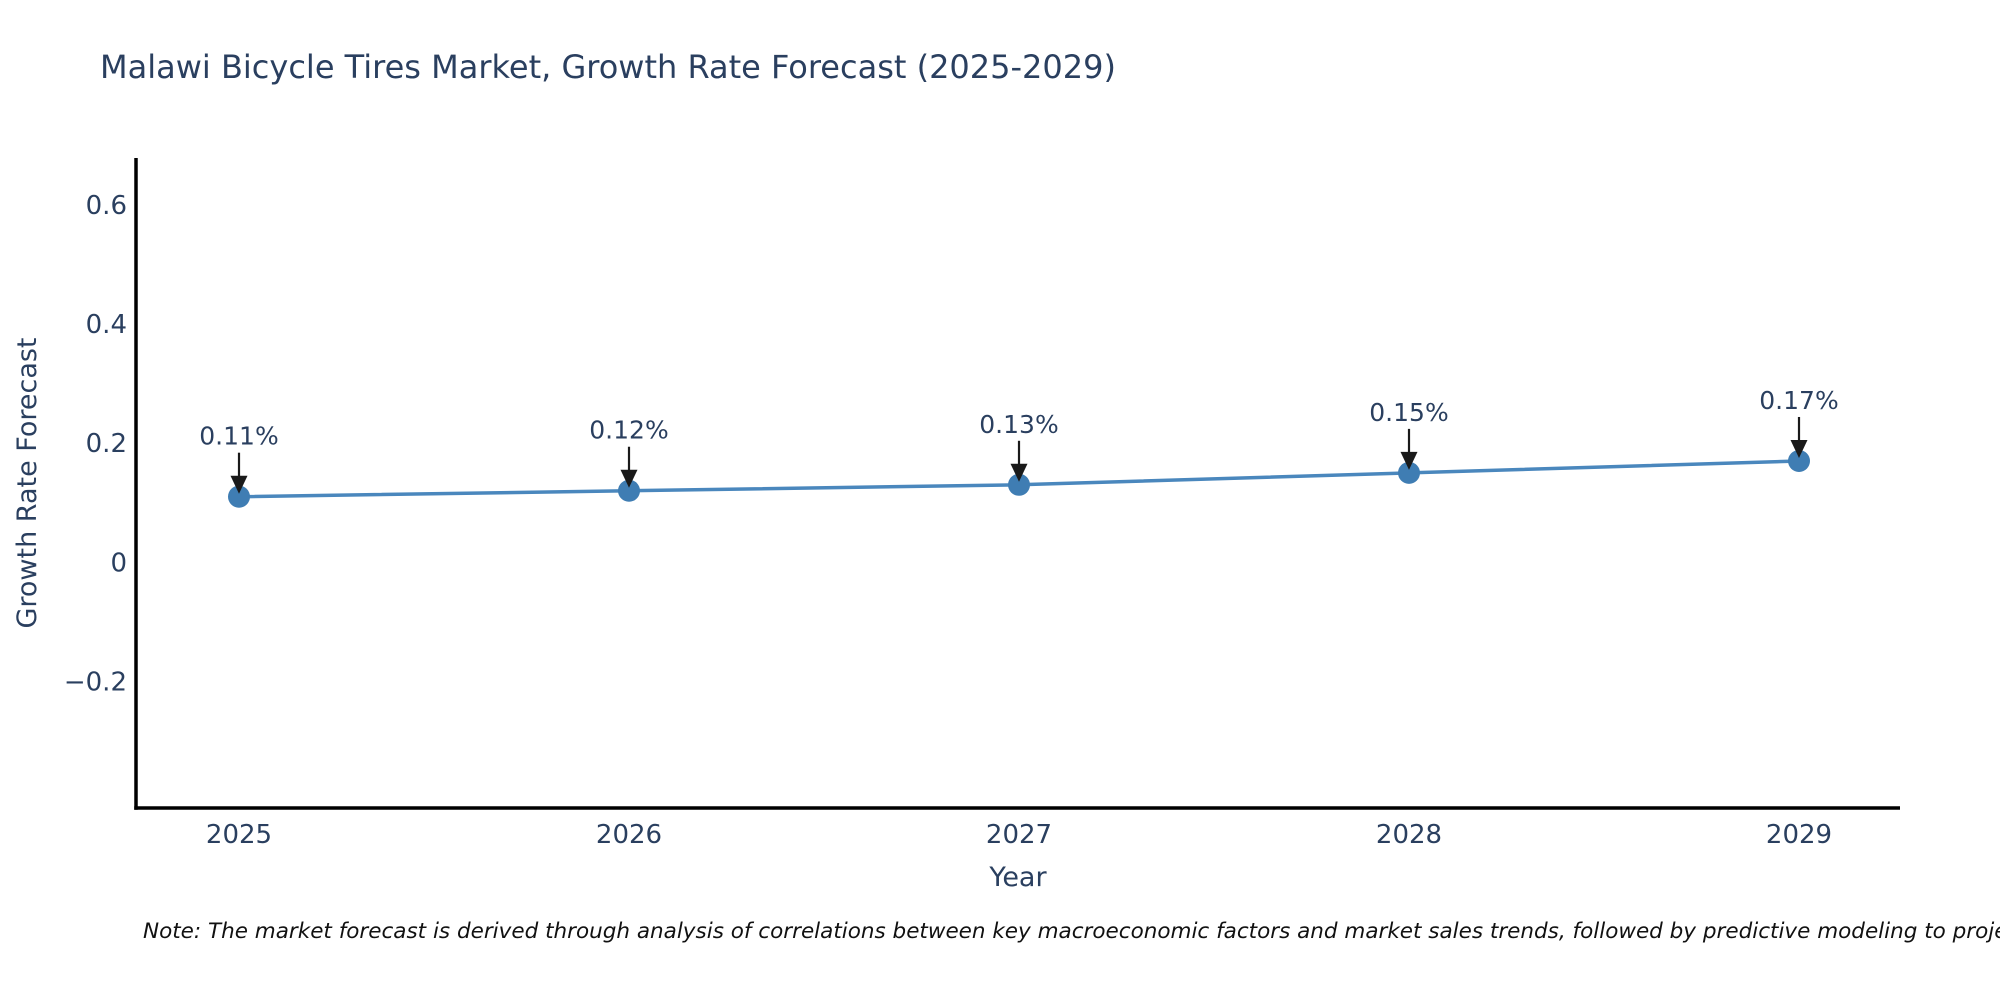  What do you see at coordinates (629, 835) in the screenshot?
I see `x-tick-label: 2026` at bounding box center [629, 835].